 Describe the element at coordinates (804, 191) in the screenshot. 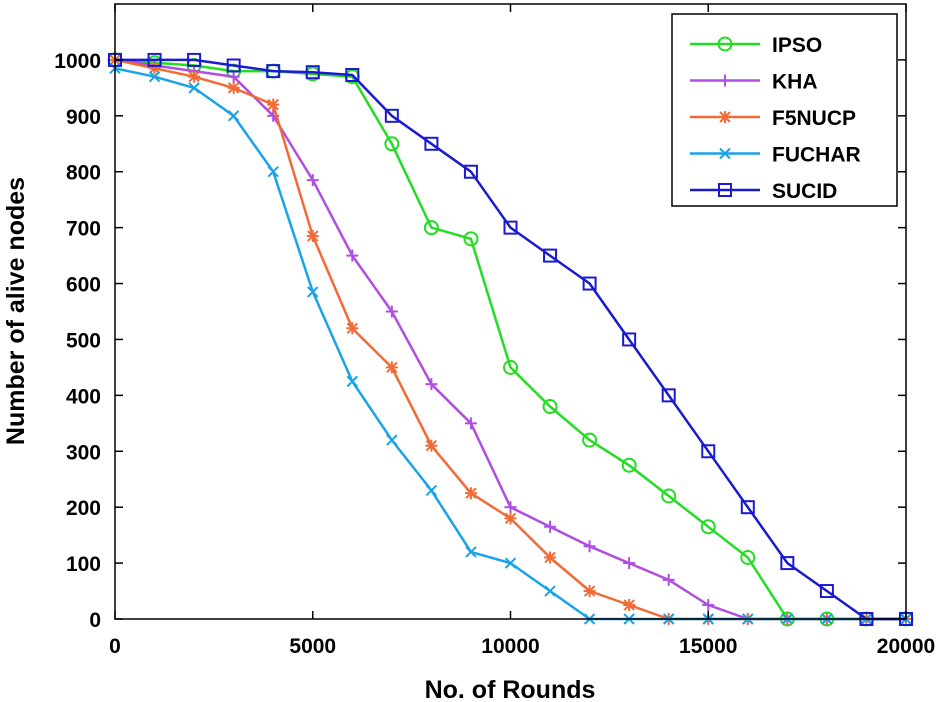

I see `legend-label: SUCID` at that location.